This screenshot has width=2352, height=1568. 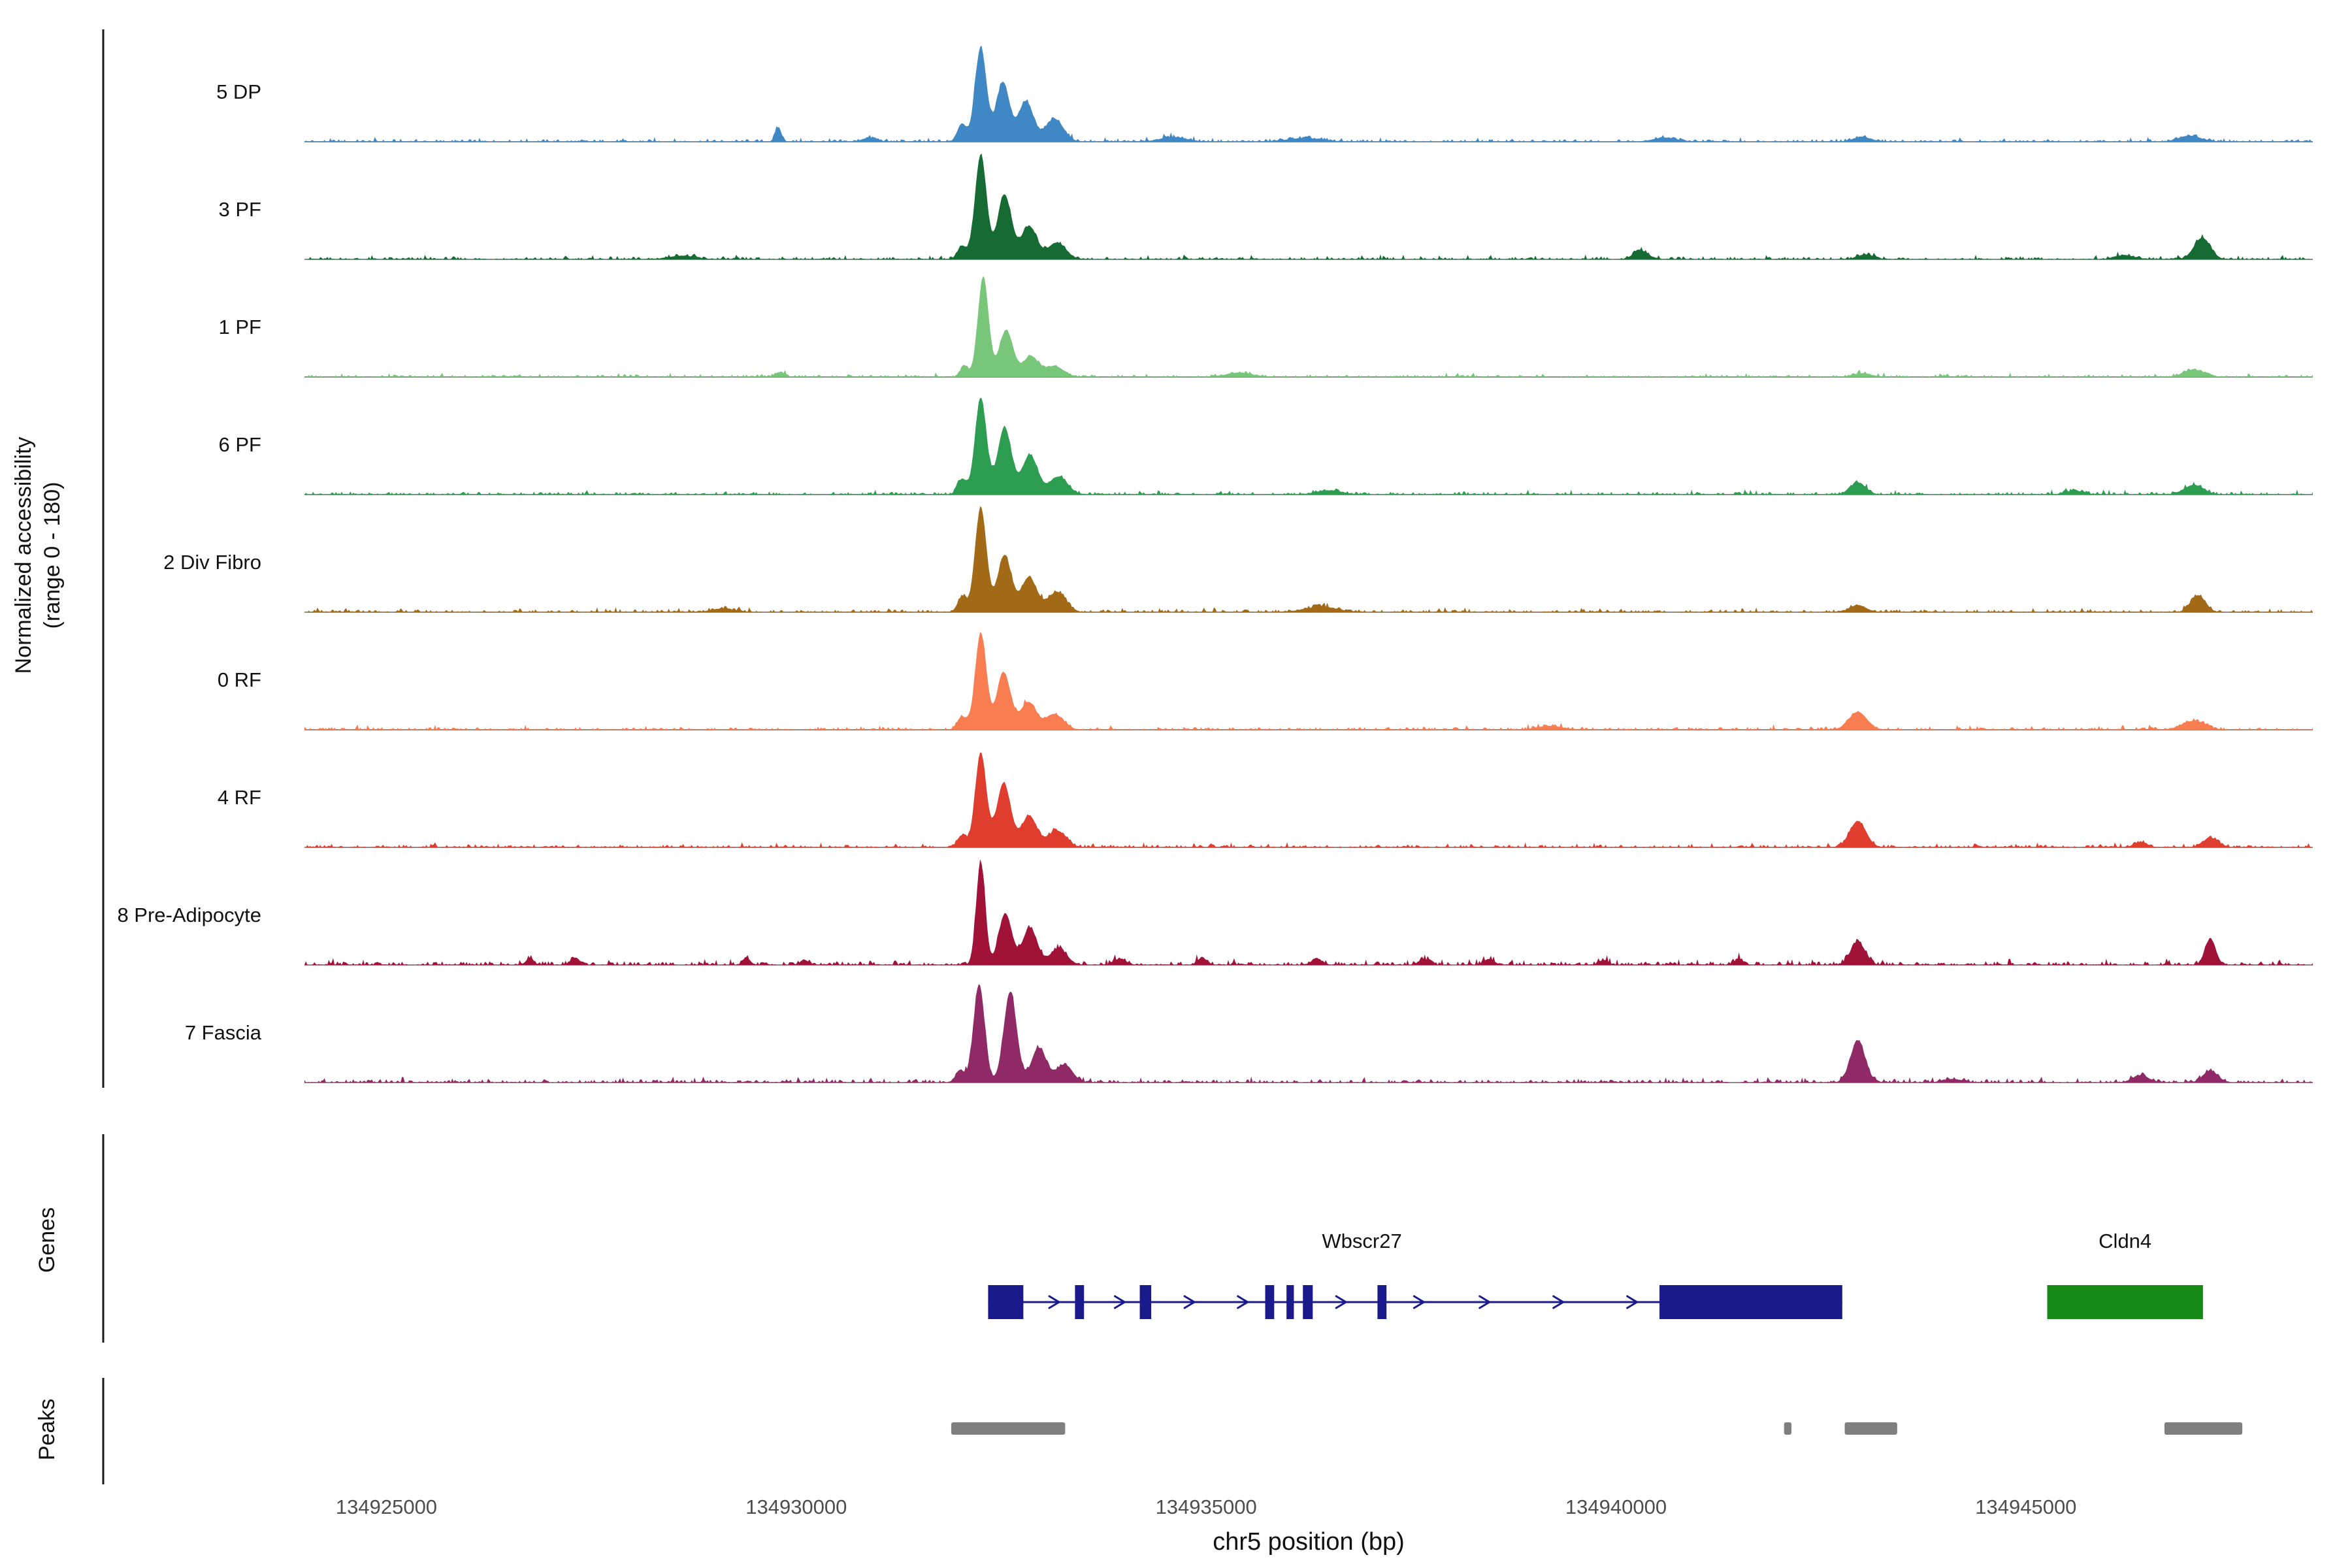 I want to click on track-signal-8-pre-adipocyte, so click(x=1308, y=912).